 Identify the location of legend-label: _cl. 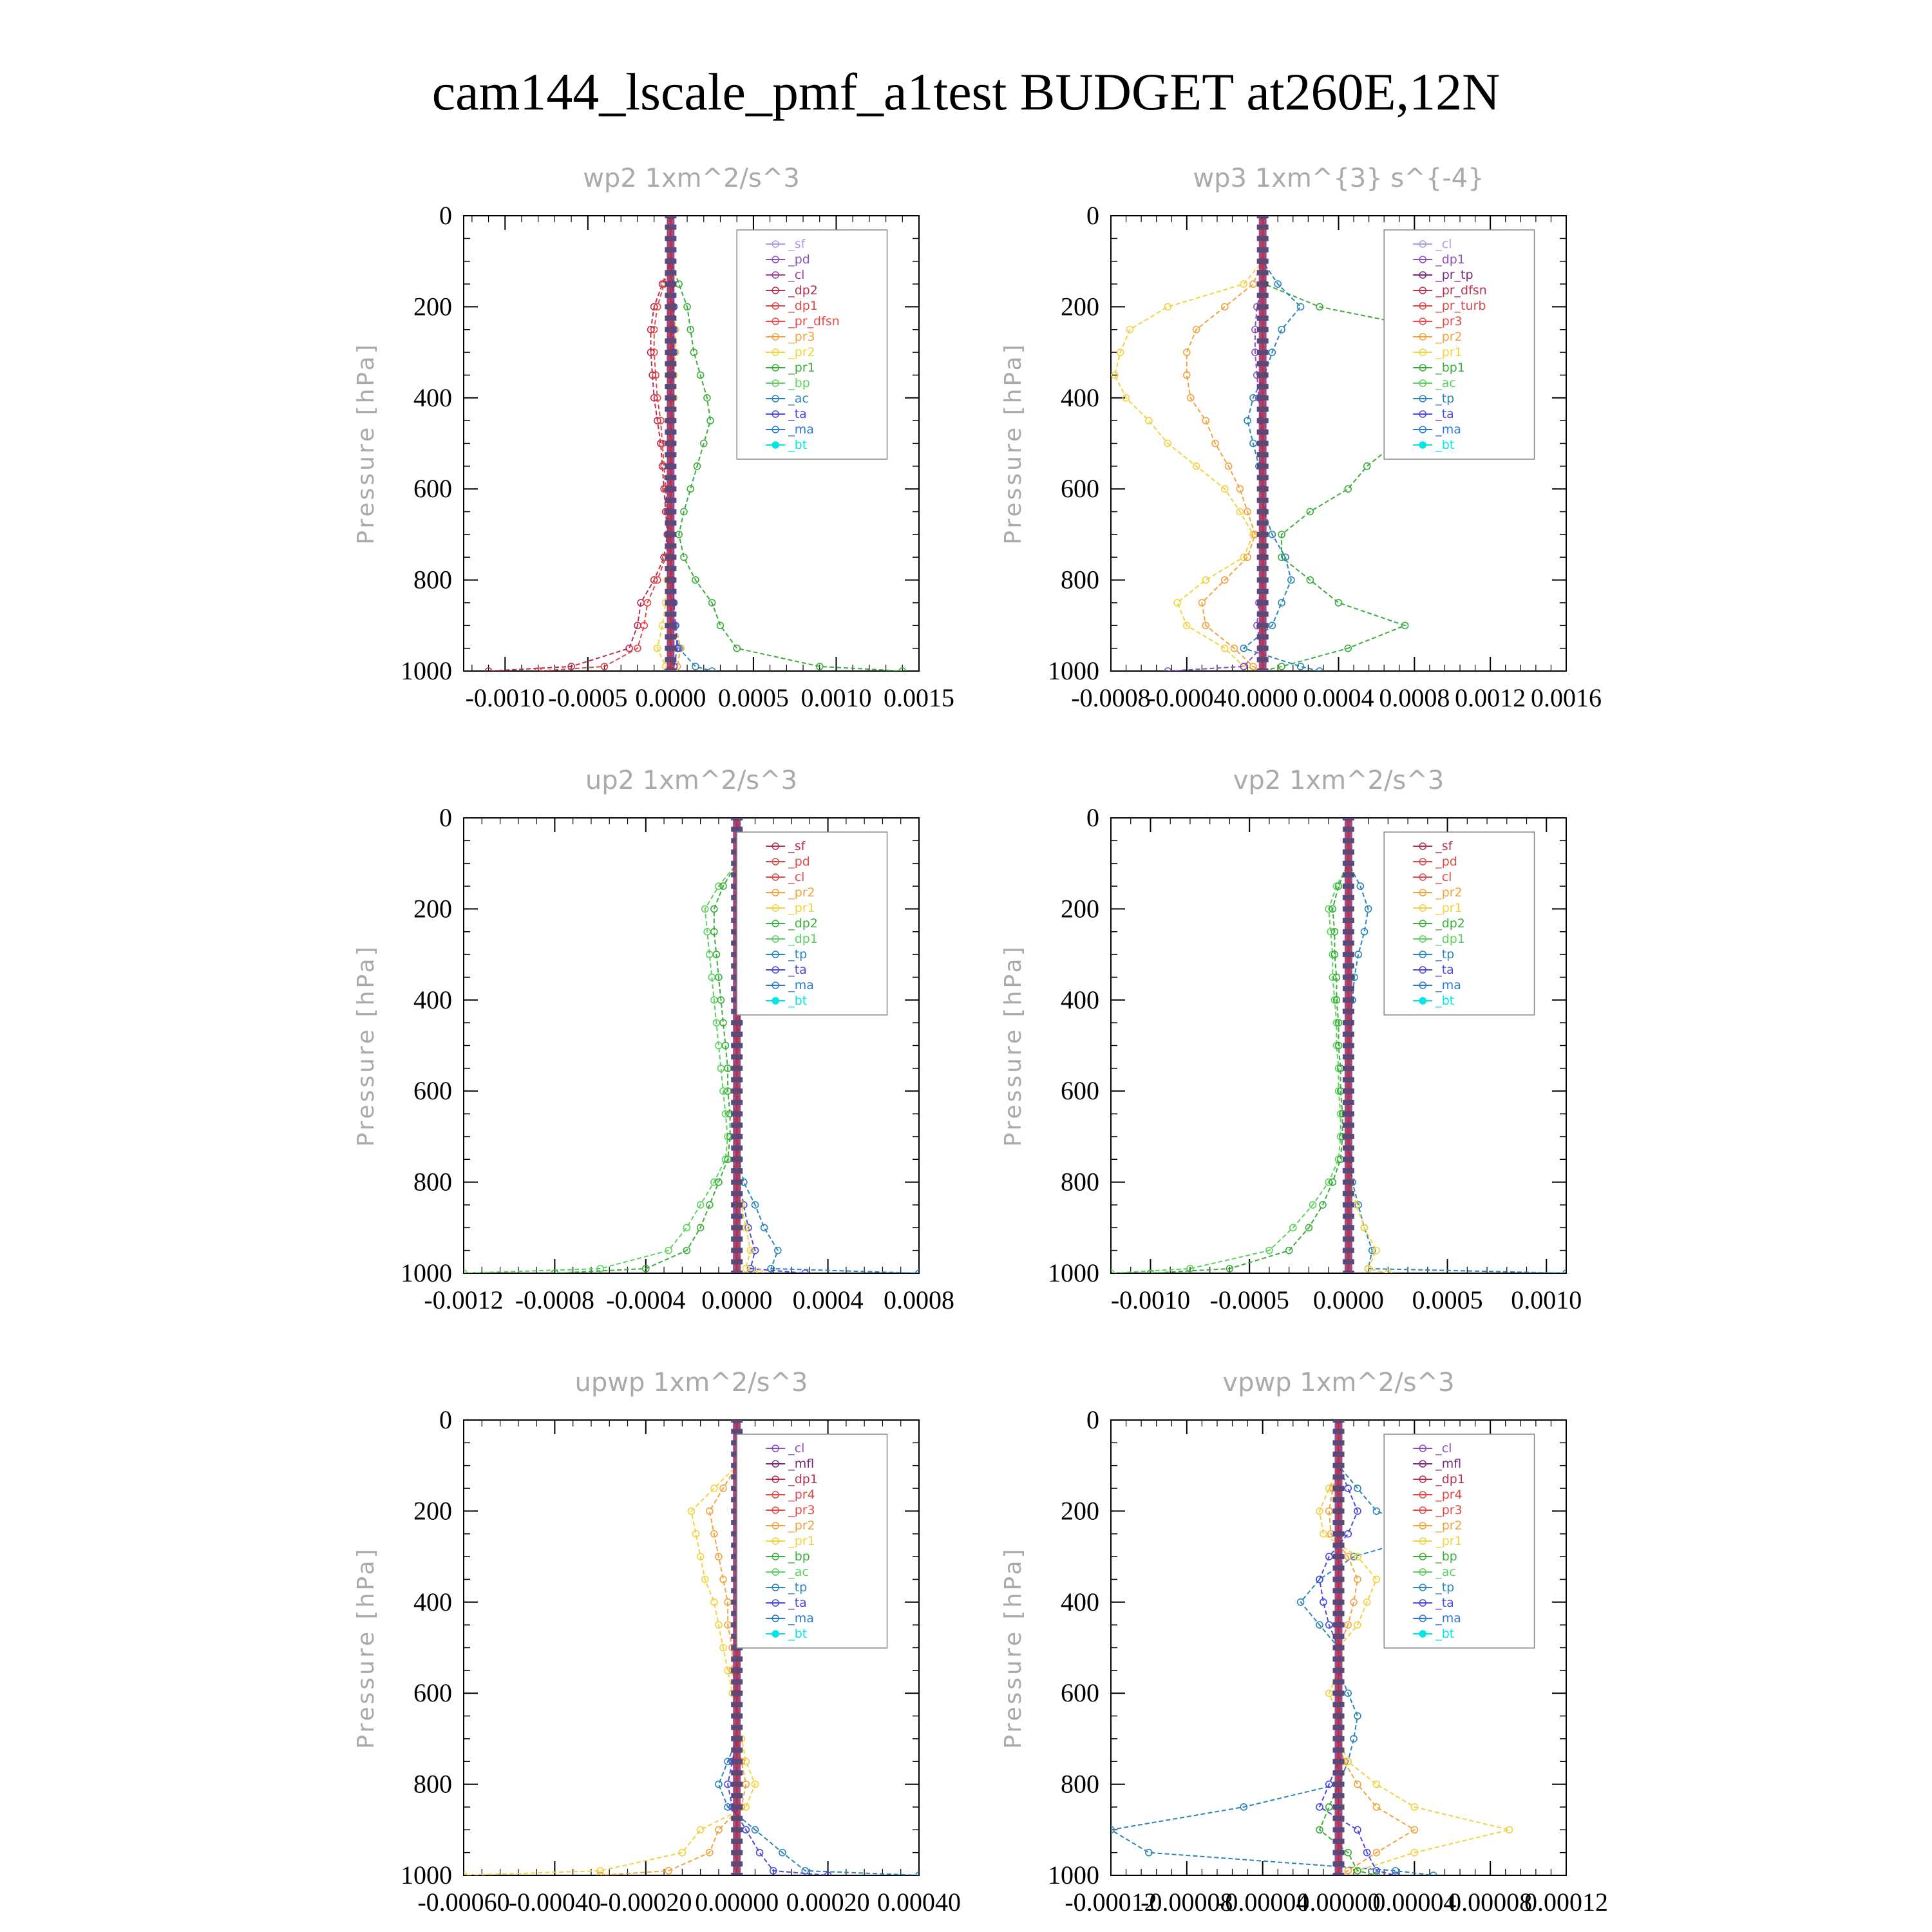
(796, 1448).